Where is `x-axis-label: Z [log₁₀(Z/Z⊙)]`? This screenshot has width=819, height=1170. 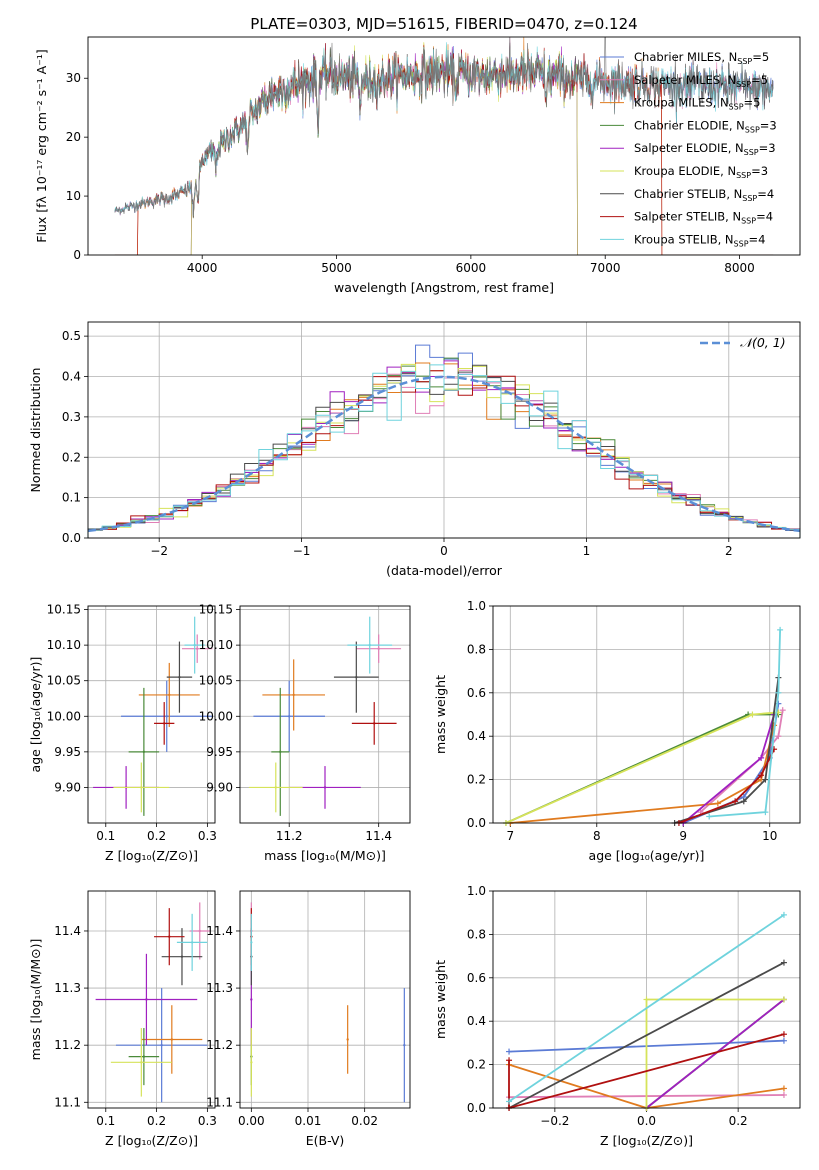
x-axis-label: Z [log₁₀(Z/Z⊙)] is located at coordinates (646, 1140).